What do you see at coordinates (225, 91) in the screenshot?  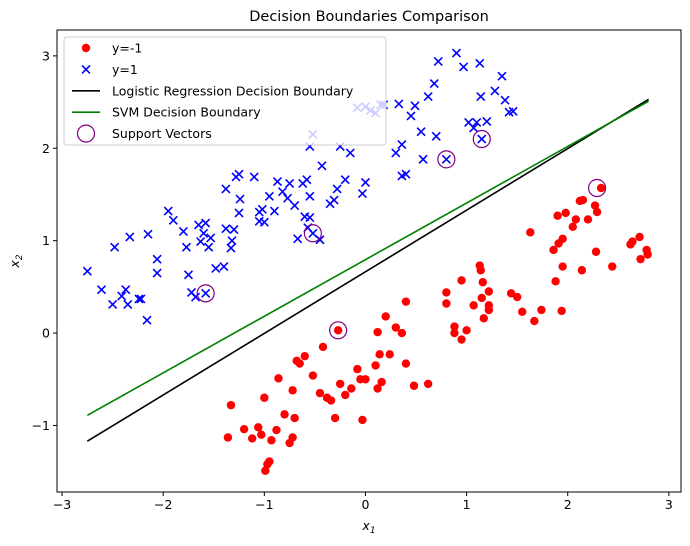 I see `legend-box` at bounding box center [225, 91].